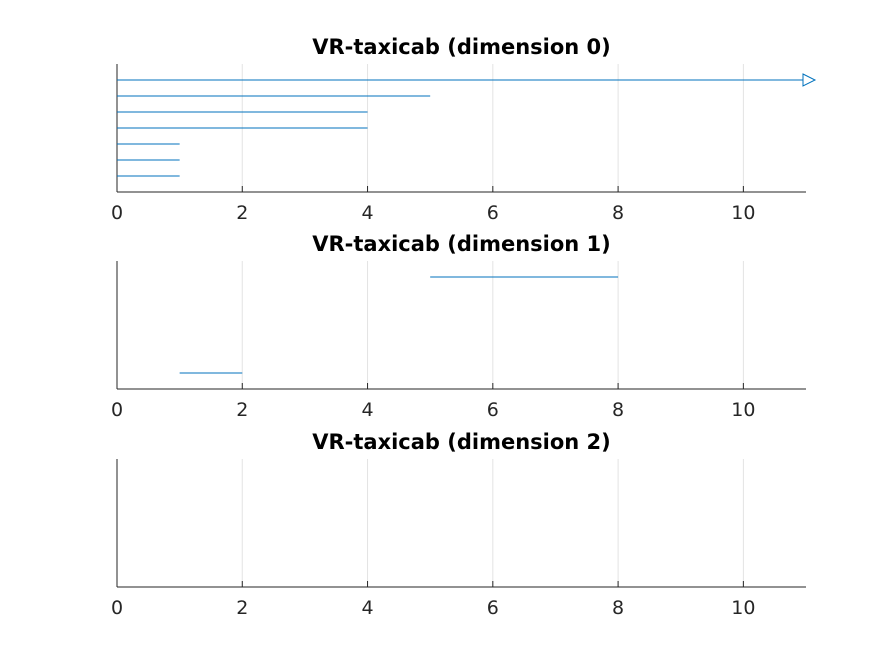 This screenshot has height=659, width=891. I want to click on chart-title: VR-taxicab (dimension 1), so click(461, 244).